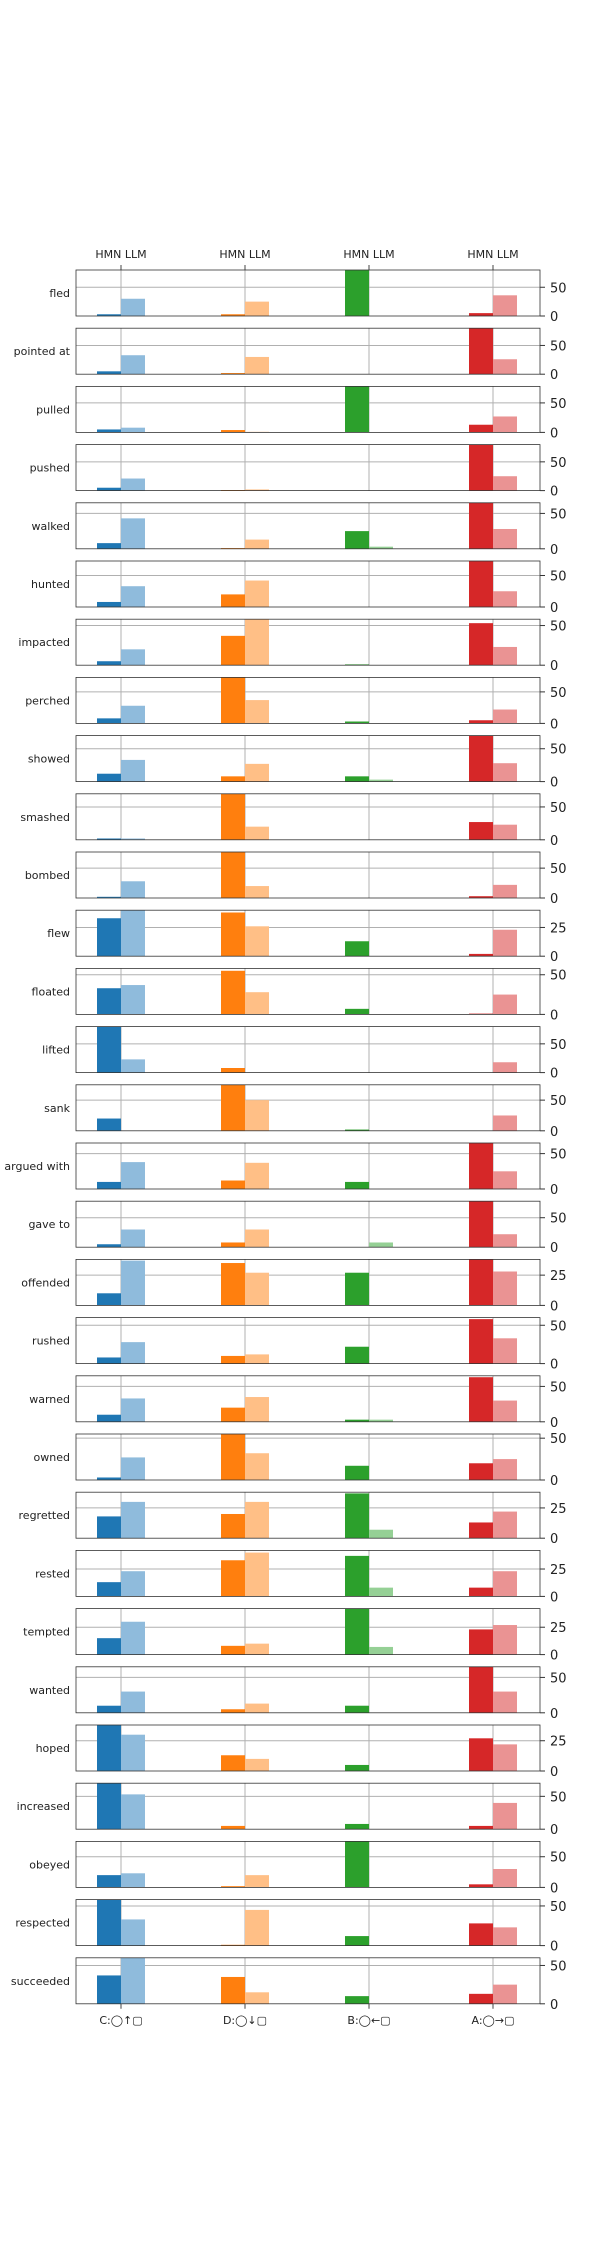 The height and width of the screenshot is (2254, 600). I want to click on category-label: C:◯↑▢, so click(120, 2020).